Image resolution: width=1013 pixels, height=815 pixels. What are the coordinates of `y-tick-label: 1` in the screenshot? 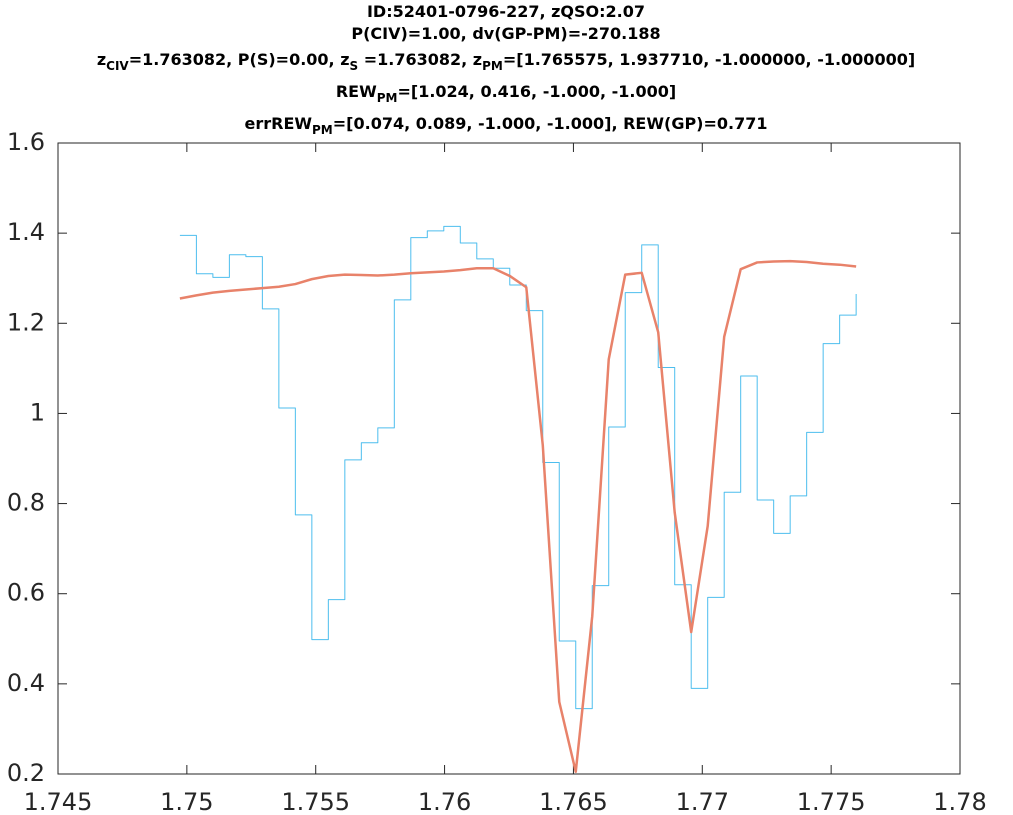 It's located at (37, 412).